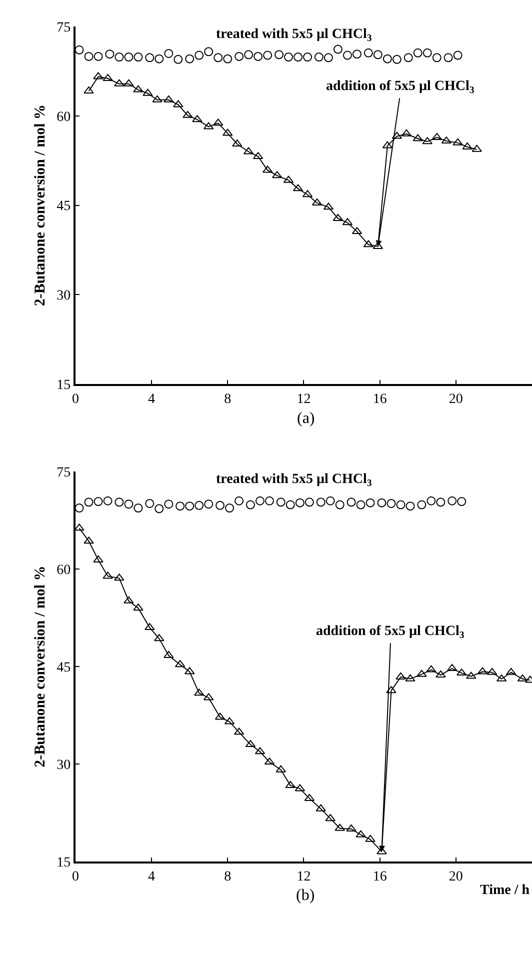 This screenshot has width=532, height=963. Describe the element at coordinates (63, 765) in the screenshot. I see `y-tick-label: 30` at that location.